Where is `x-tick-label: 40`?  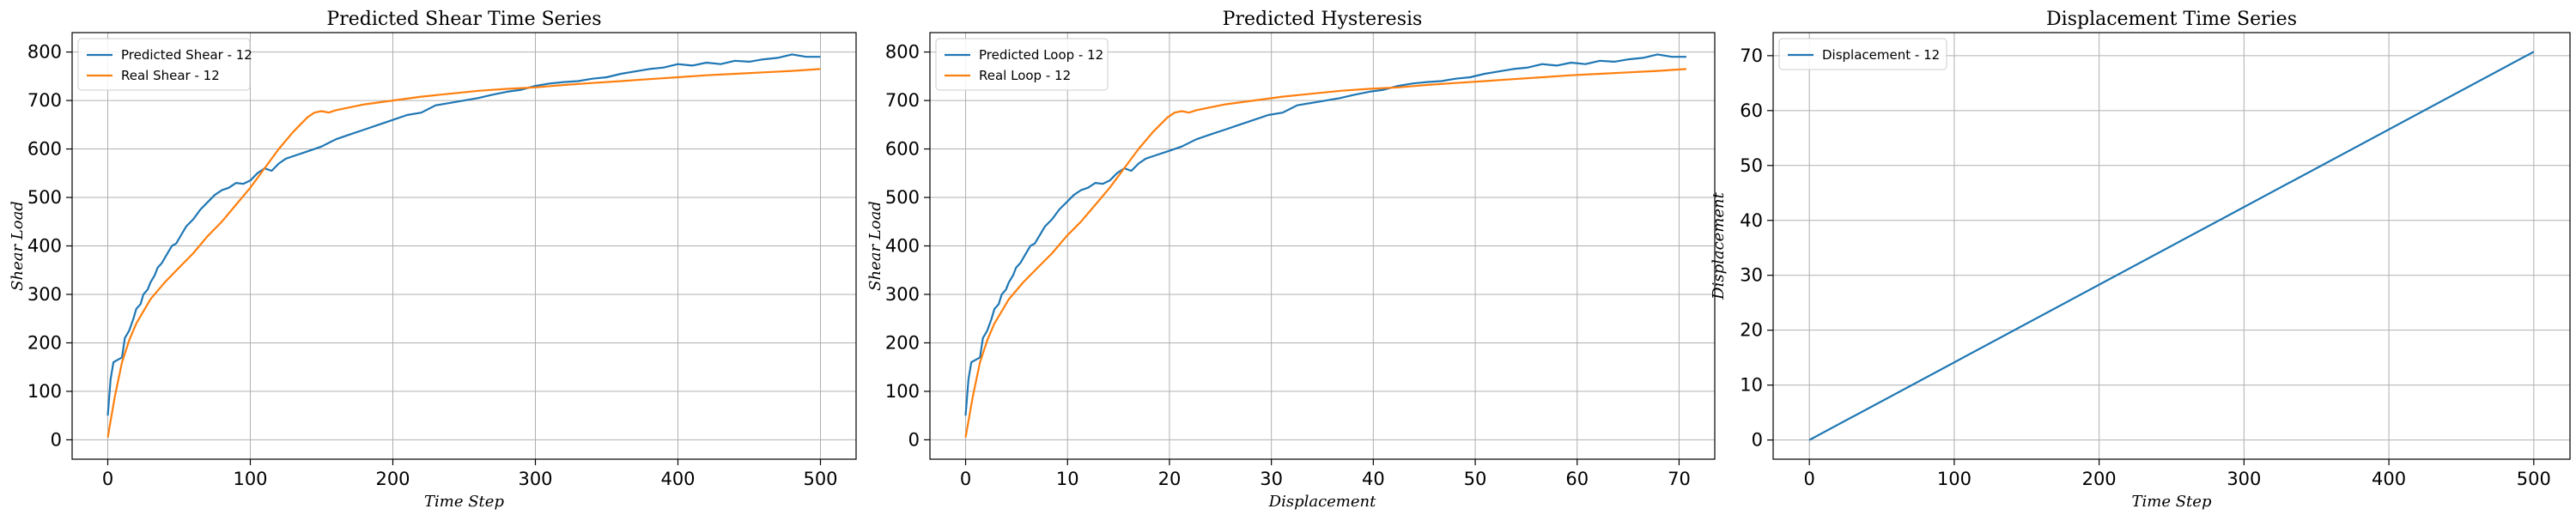
x-tick-label: 40 is located at coordinates (1374, 479).